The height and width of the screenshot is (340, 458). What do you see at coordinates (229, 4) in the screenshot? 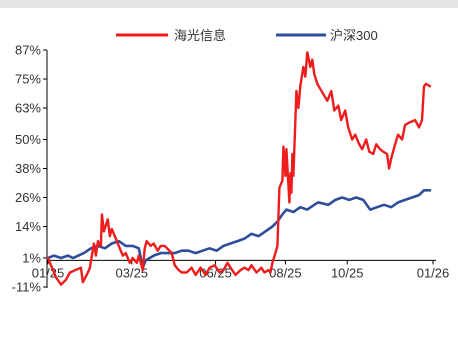
I see `top-bar` at bounding box center [229, 4].